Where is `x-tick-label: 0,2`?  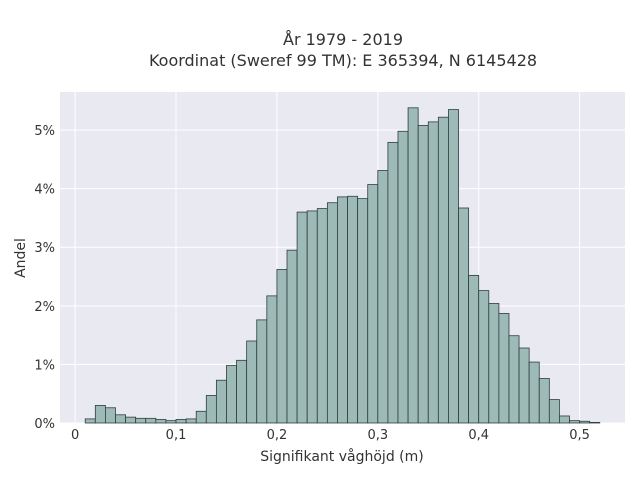 x-tick-label: 0,2 is located at coordinates (277, 435).